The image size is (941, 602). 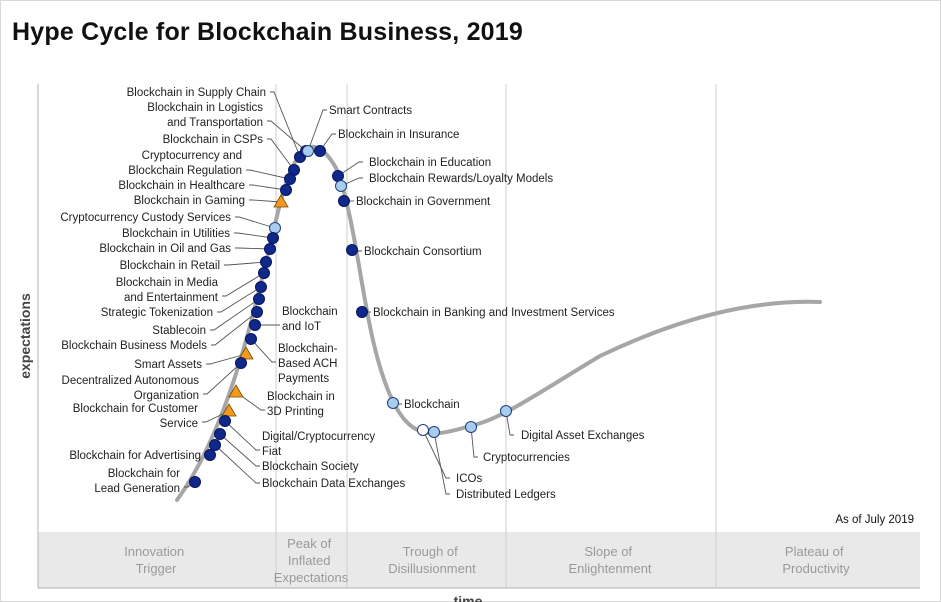 What do you see at coordinates (874, 520) in the screenshot?
I see `as-of-note: As of July 2019` at bounding box center [874, 520].